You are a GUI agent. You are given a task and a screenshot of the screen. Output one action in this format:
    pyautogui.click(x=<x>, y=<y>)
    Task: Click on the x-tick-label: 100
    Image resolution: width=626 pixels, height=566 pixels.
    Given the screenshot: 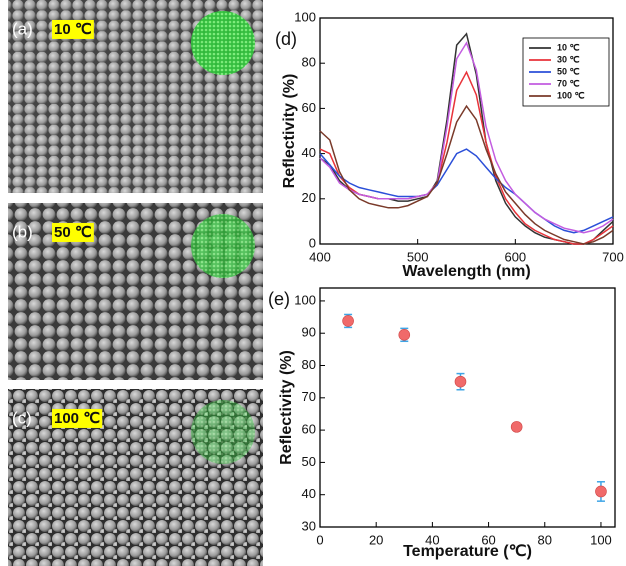 What is the action you would take?
    pyautogui.click(x=601, y=539)
    